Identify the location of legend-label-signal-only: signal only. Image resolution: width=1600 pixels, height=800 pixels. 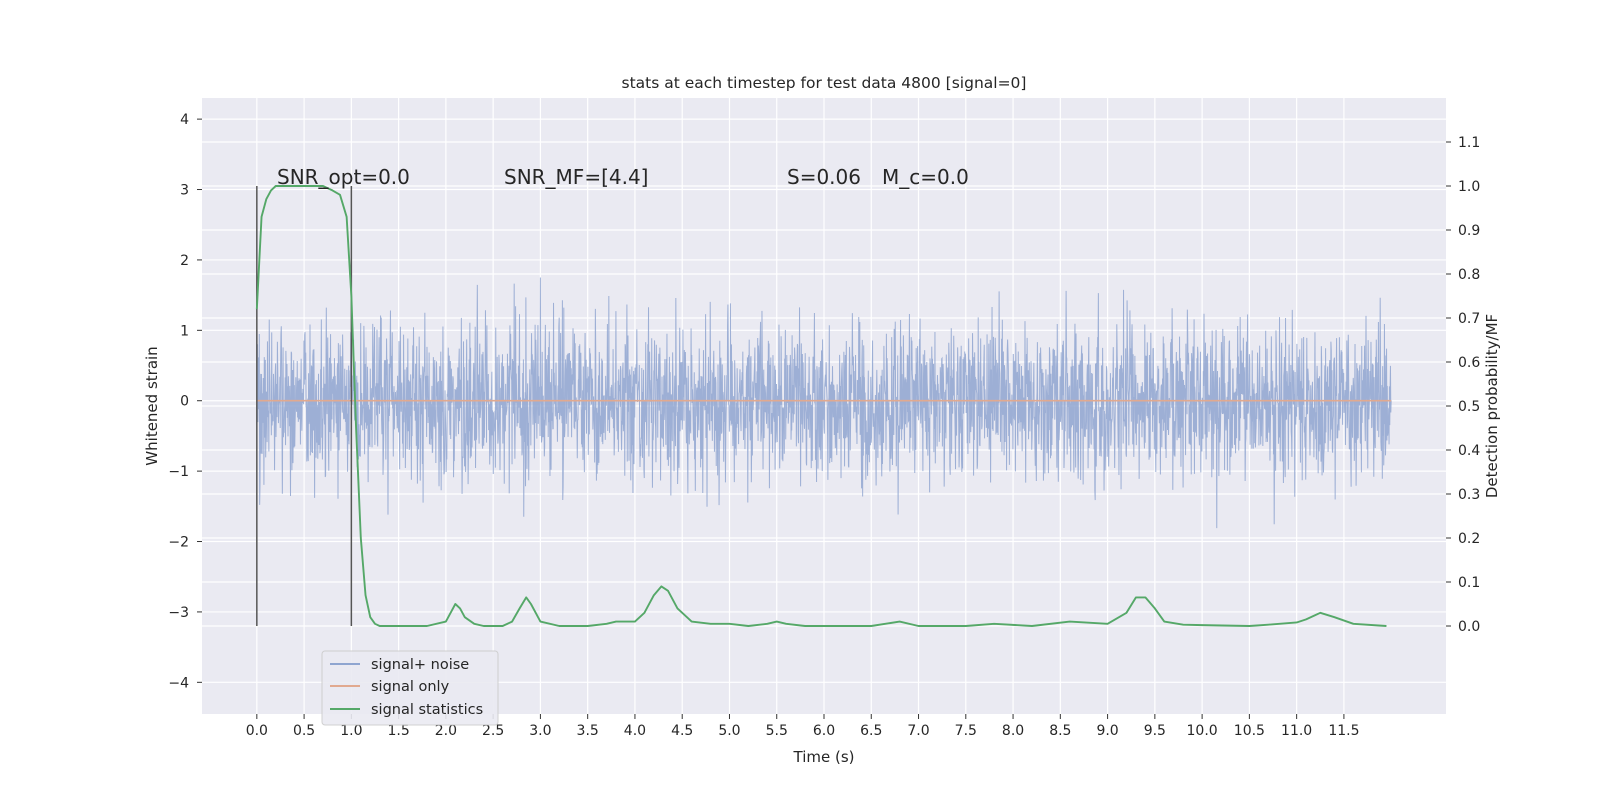
(410, 687).